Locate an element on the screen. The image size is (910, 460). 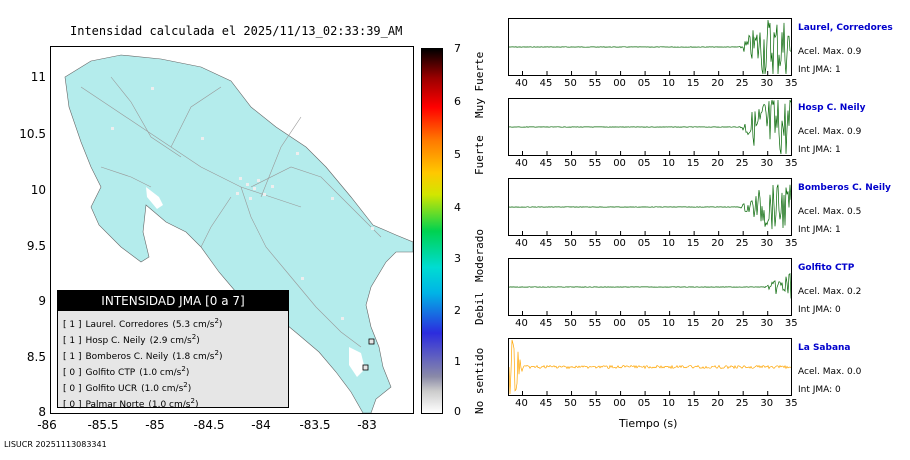
lat-tick: 8.5 is located at coordinates (36, 357).